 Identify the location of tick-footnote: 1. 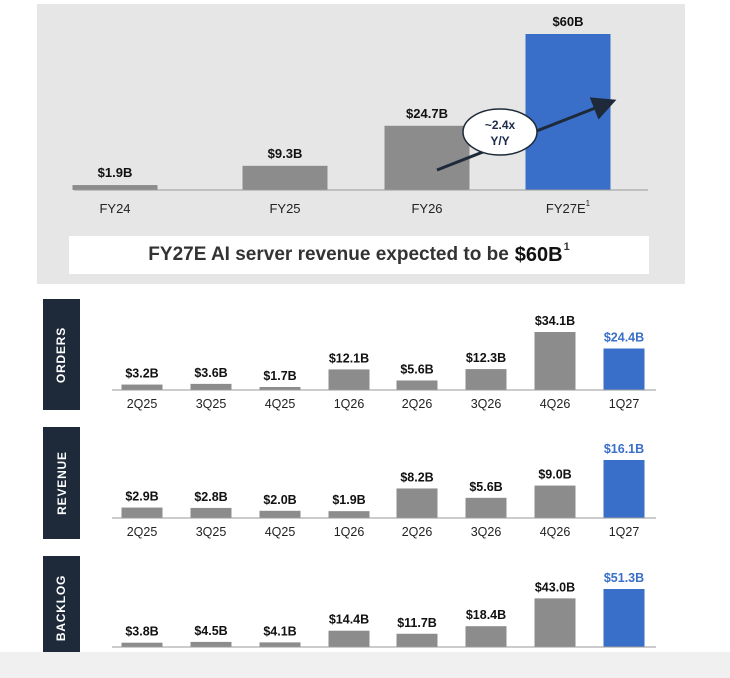
(588, 203).